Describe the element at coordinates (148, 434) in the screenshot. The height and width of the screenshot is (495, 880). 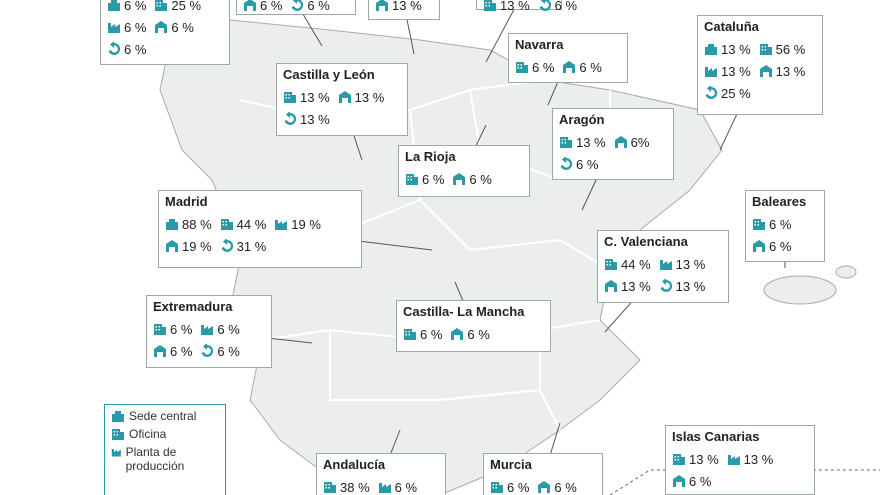
I see `legend-text: Oficina` at that location.